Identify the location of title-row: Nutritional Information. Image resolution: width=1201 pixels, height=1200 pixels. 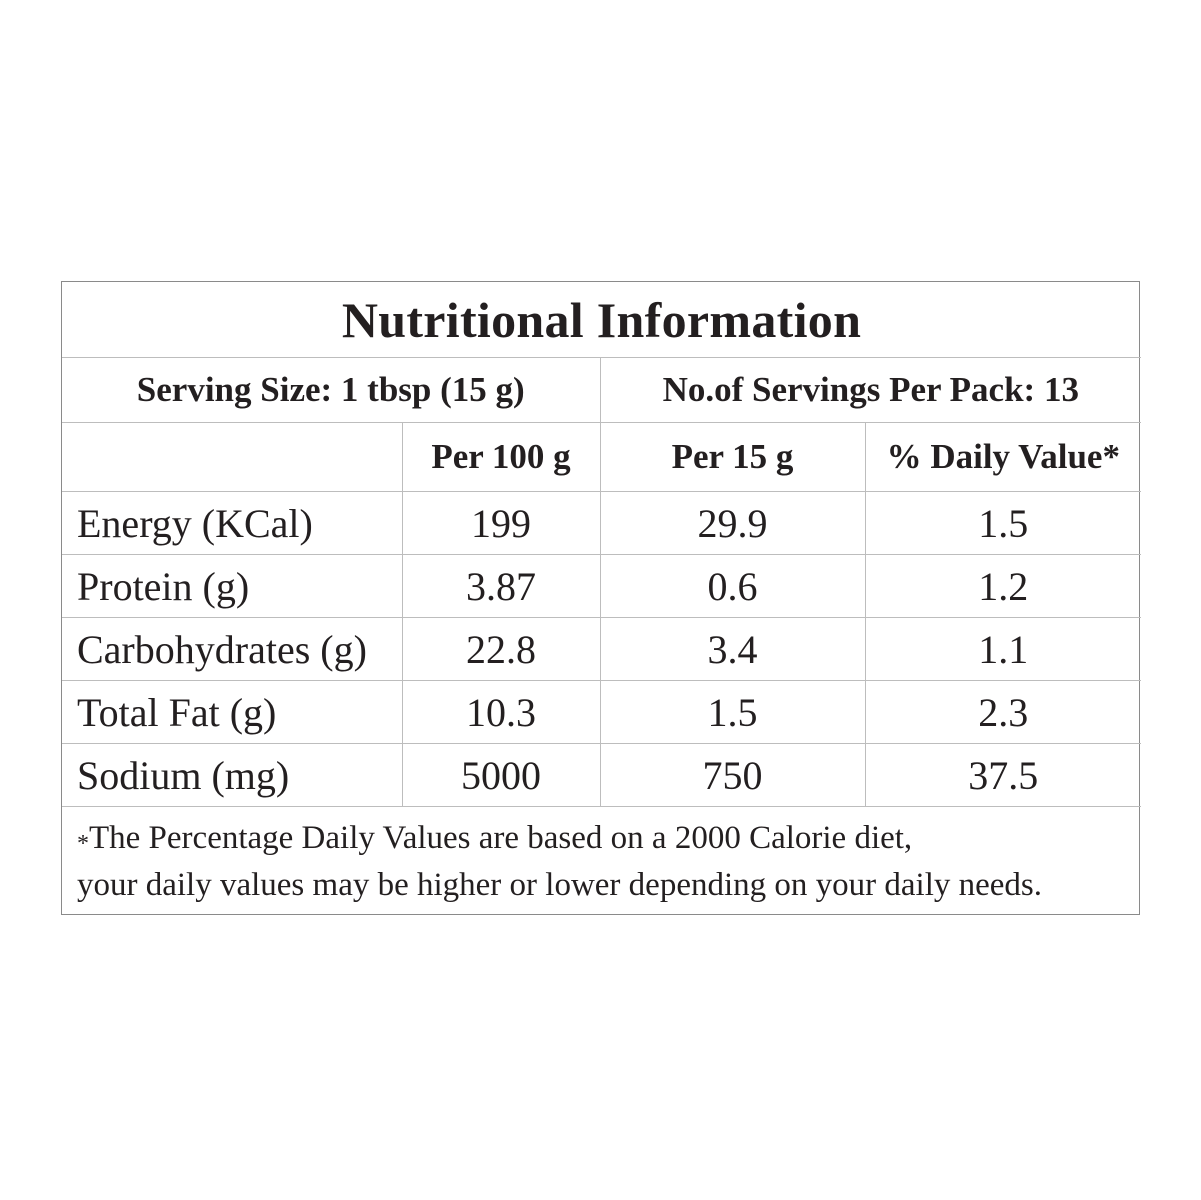
(602, 320).